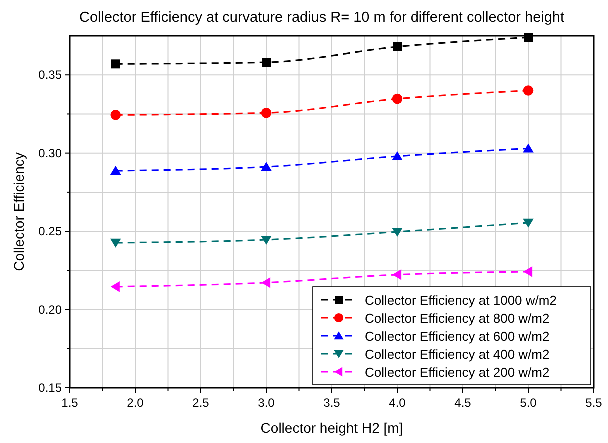 The image size is (608, 443). I want to click on x-tick-label: 4.5, so click(463, 403).